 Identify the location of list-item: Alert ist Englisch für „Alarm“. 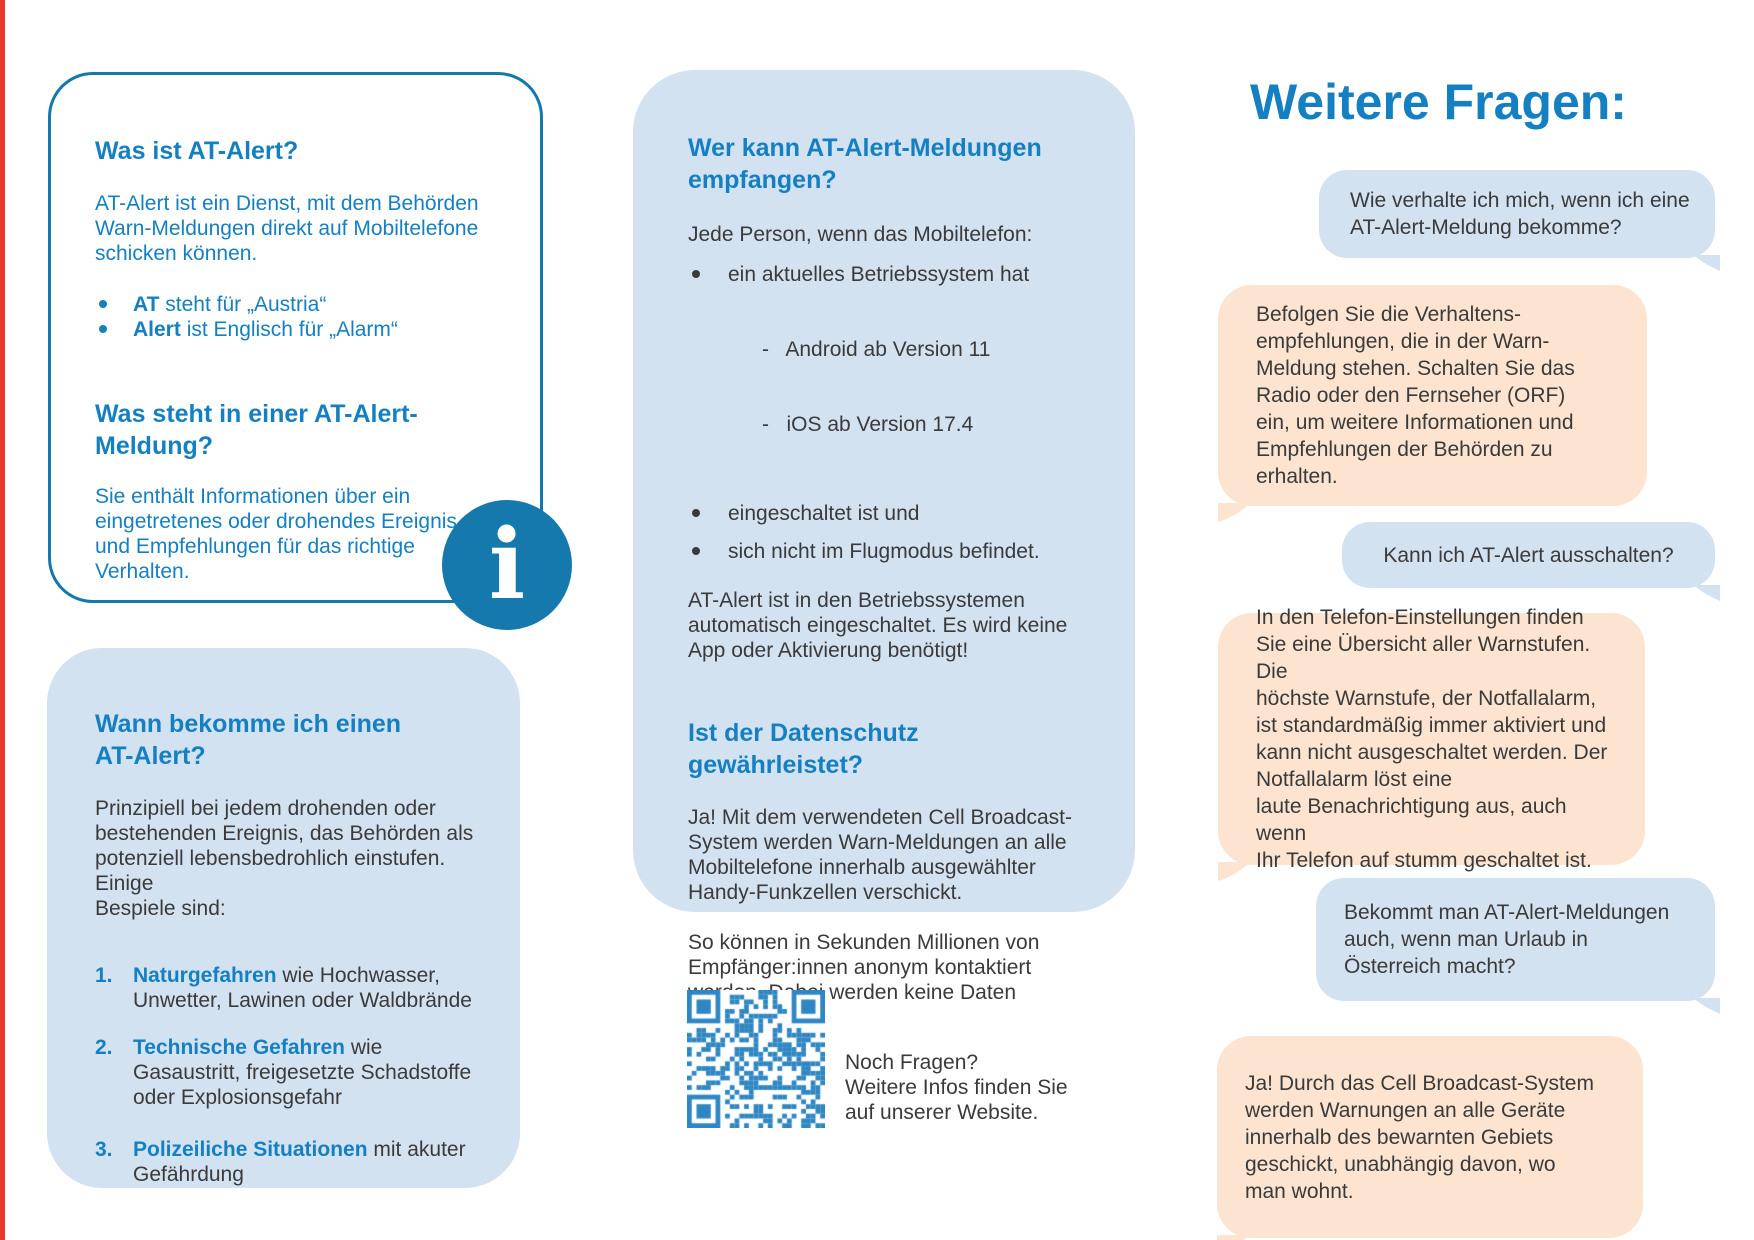
(300, 329).